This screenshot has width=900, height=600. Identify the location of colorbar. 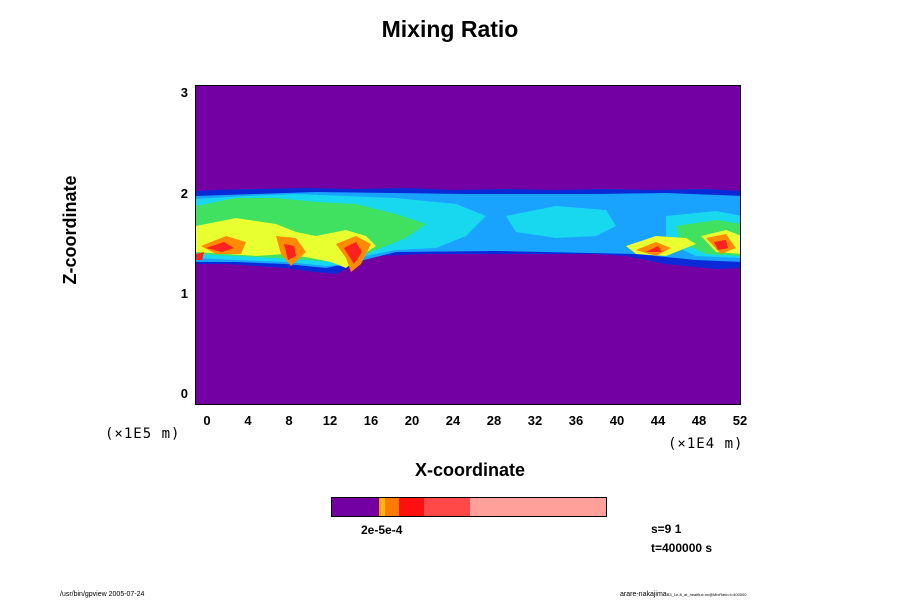
(469, 507).